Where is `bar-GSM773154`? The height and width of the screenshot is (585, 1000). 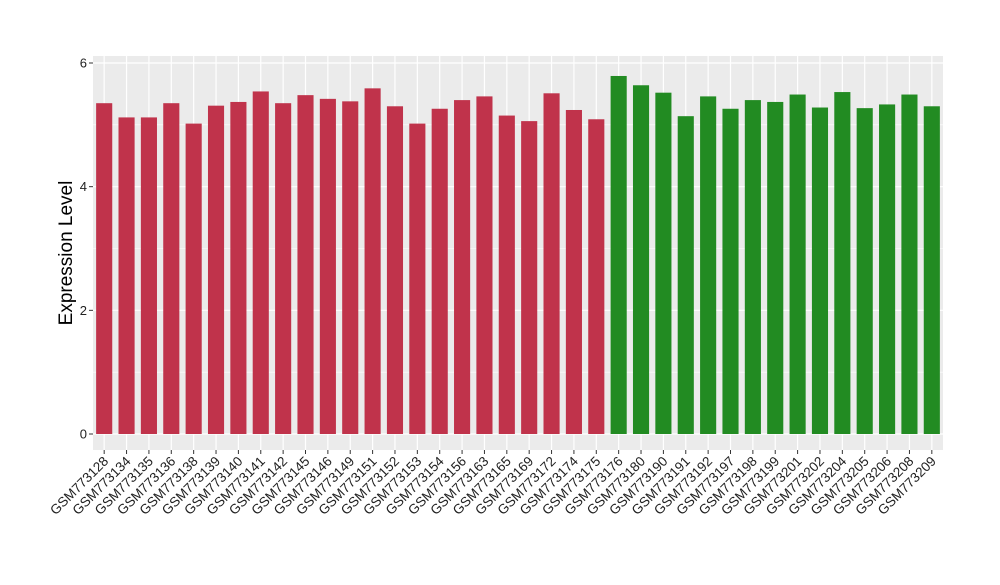
bar-GSM773154 is located at coordinates (439, 271).